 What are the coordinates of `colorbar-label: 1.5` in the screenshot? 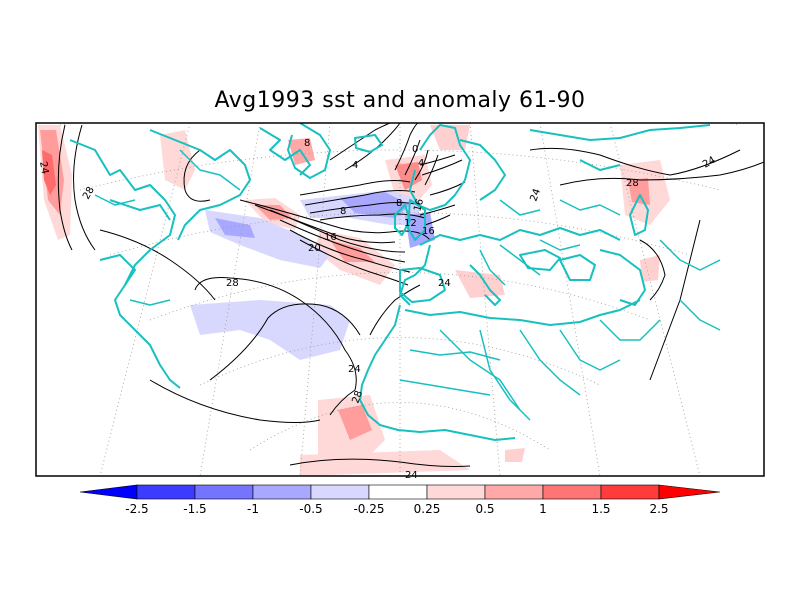 It's located at (600, 509).